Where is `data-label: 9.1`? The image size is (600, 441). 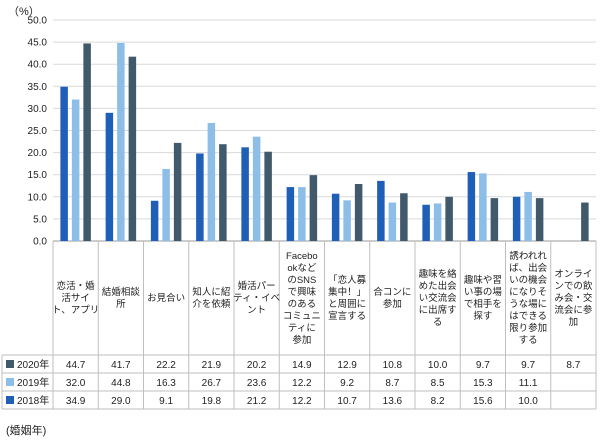
data-label: 9.1 is located at coordinates (166, 401).